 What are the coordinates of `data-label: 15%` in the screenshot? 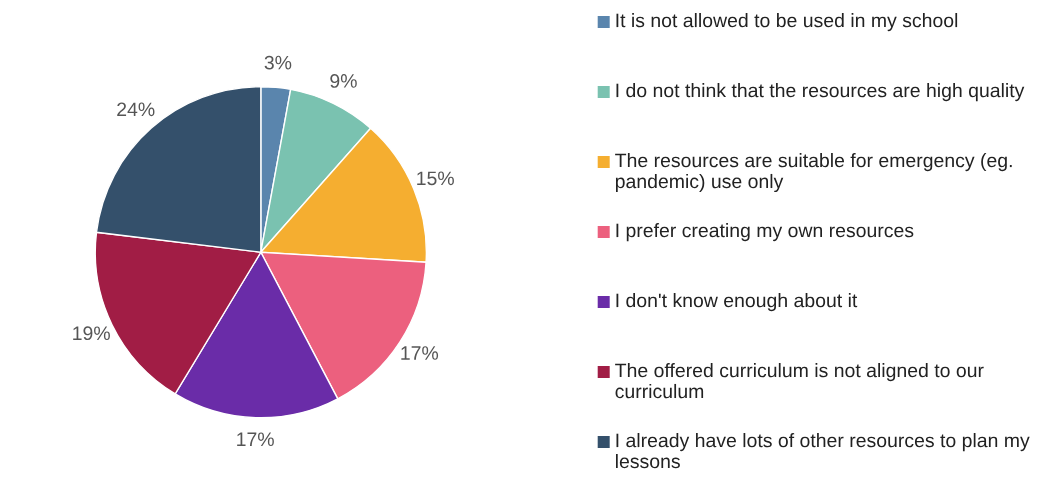 It's located at (435, 178).